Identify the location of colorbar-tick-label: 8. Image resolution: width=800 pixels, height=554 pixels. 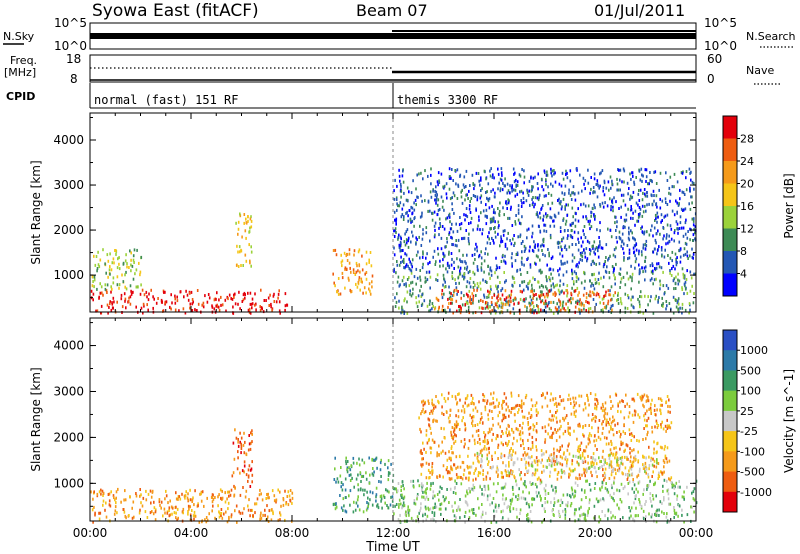
(743, 251).